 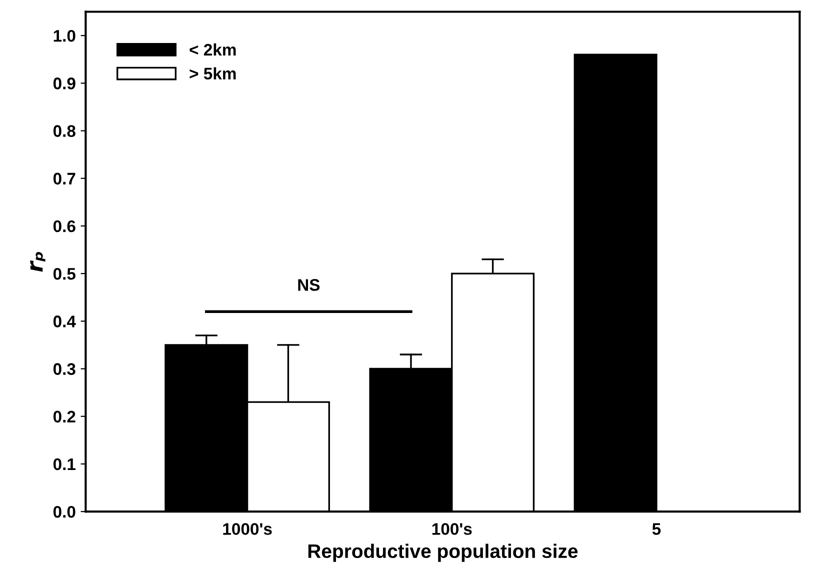 I want to click on y-tick-label: 0.9, so click(x=64, y=84).